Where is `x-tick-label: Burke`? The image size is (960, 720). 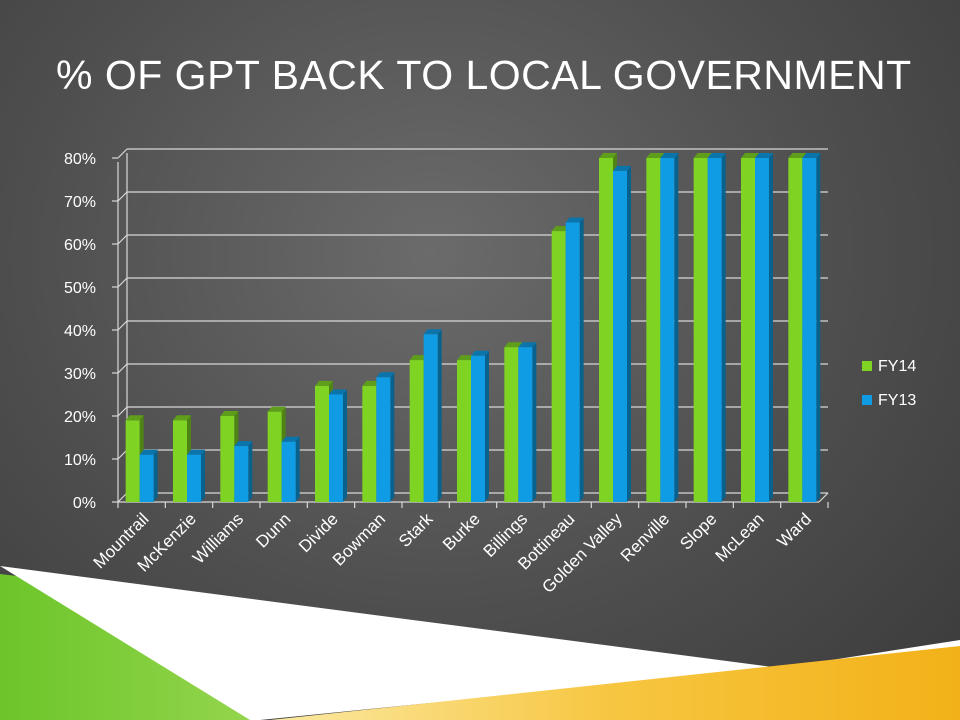 x-tick-label: Burke is located at coordinates (461, 531).